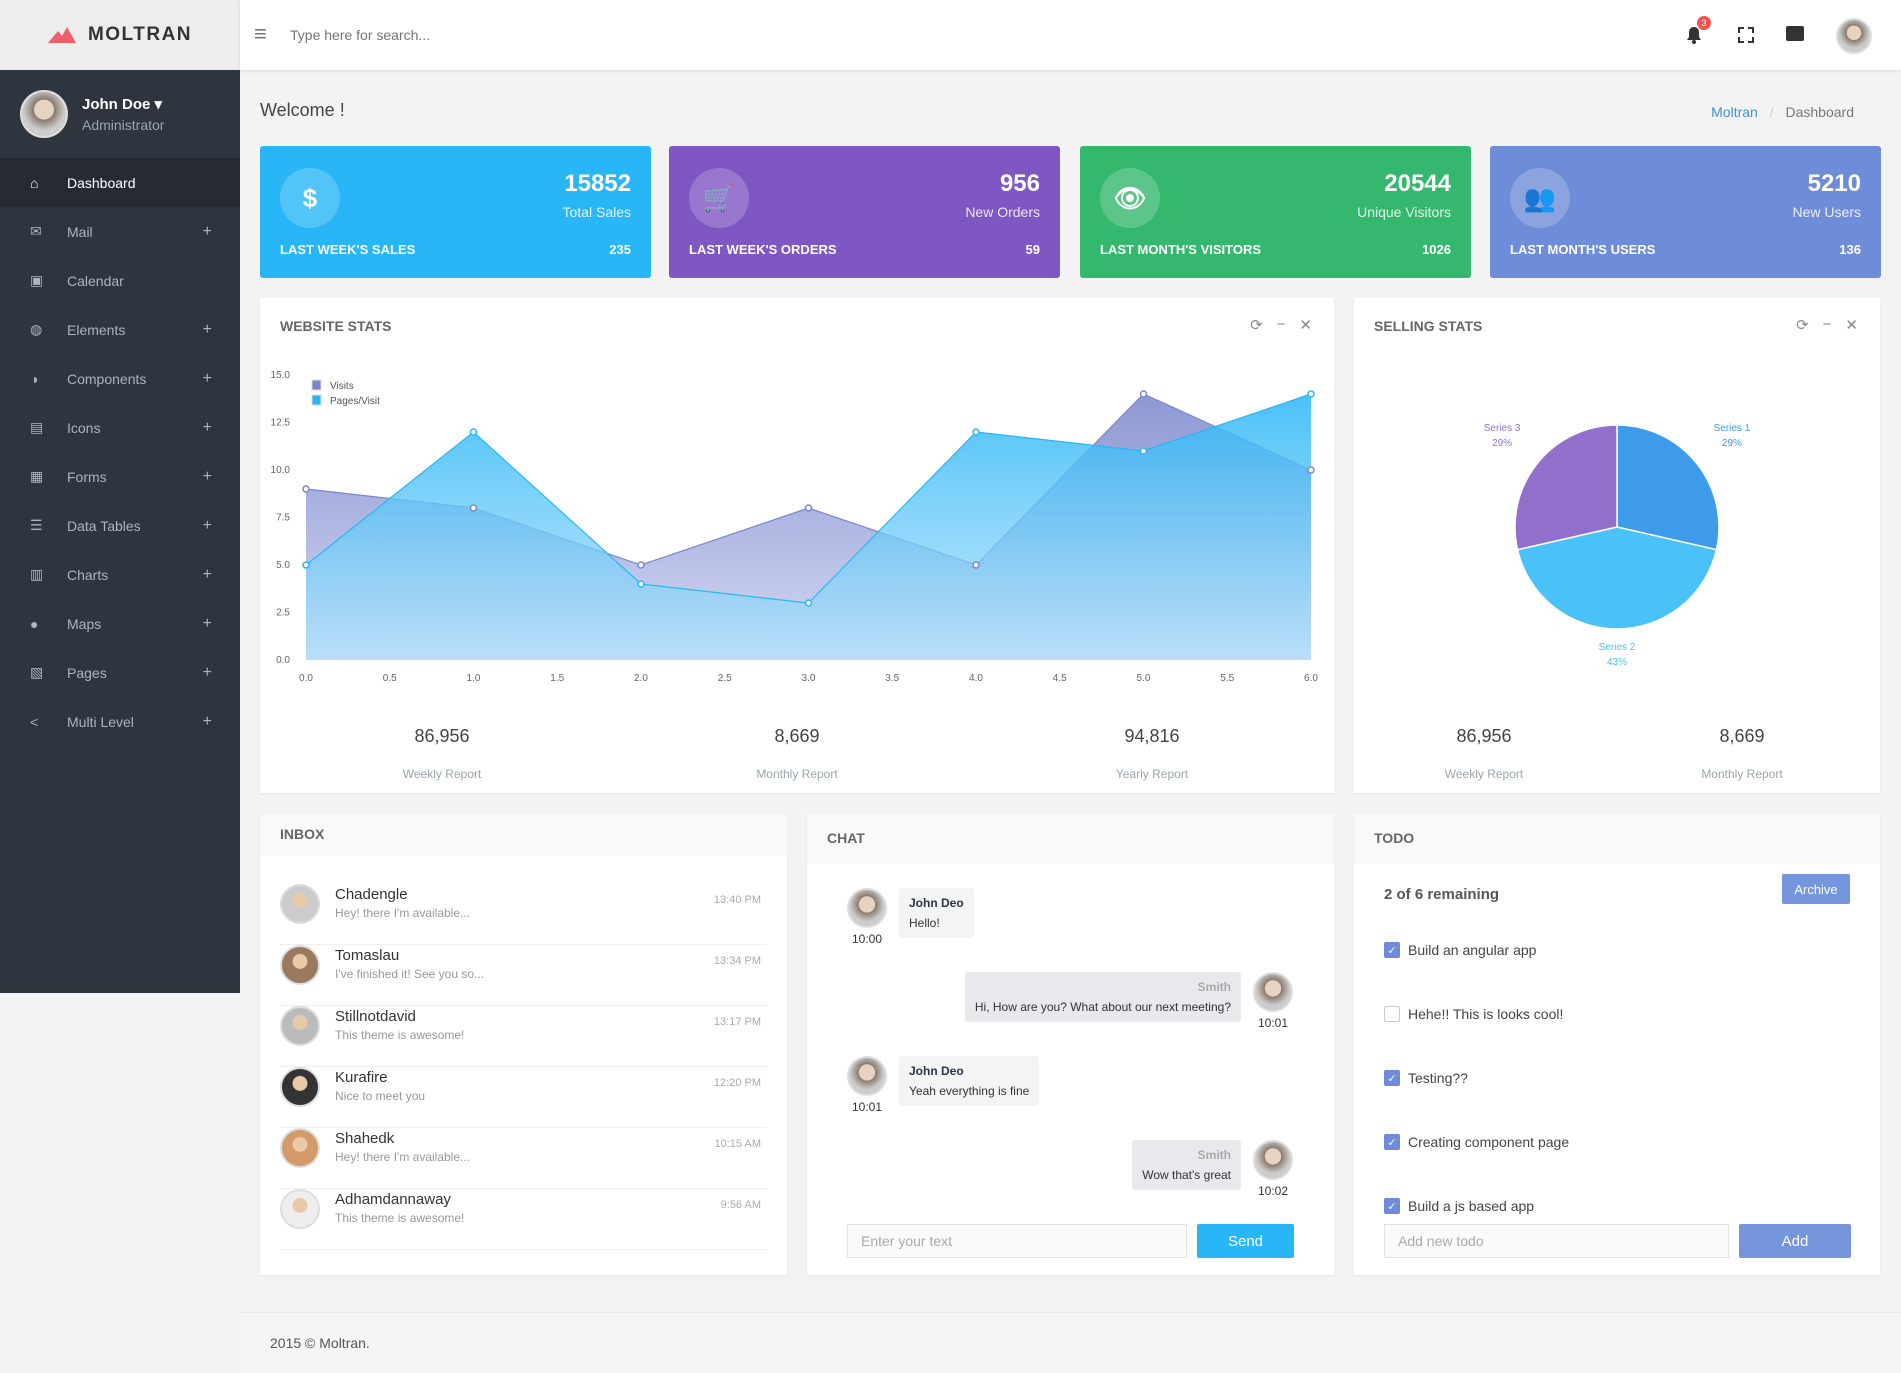  Describe the element at coordinates (61, 35) in the screenshot. I see `logo-mountain-icon` at that location.